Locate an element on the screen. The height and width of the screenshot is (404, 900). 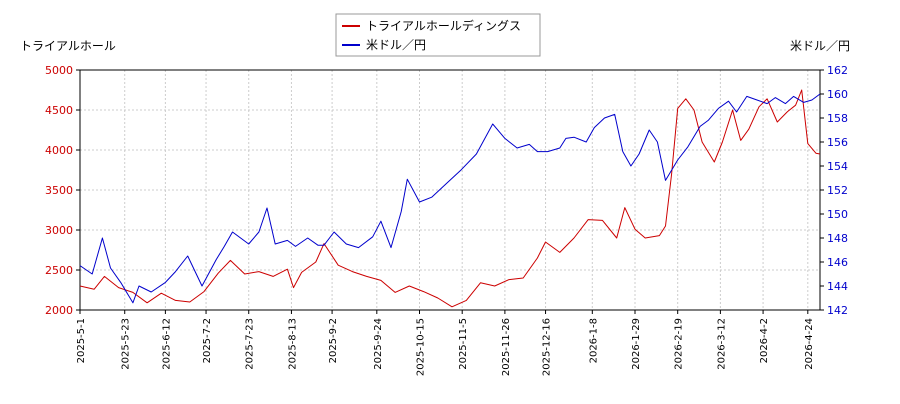
x-tick-label: 2025-7-23 is located at coordinates (250, 344).